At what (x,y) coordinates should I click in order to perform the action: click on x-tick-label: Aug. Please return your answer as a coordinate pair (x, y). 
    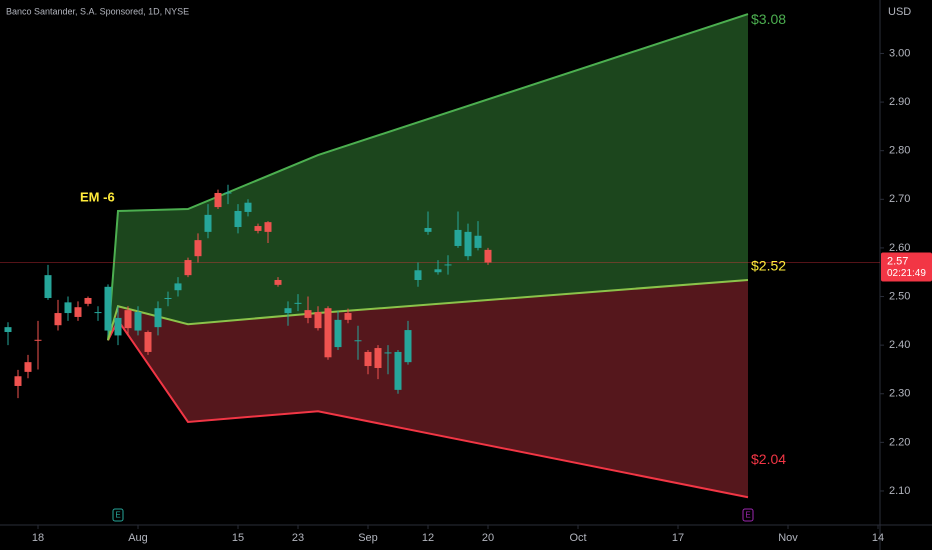
    Looking at the image, I should click on (138, 538).